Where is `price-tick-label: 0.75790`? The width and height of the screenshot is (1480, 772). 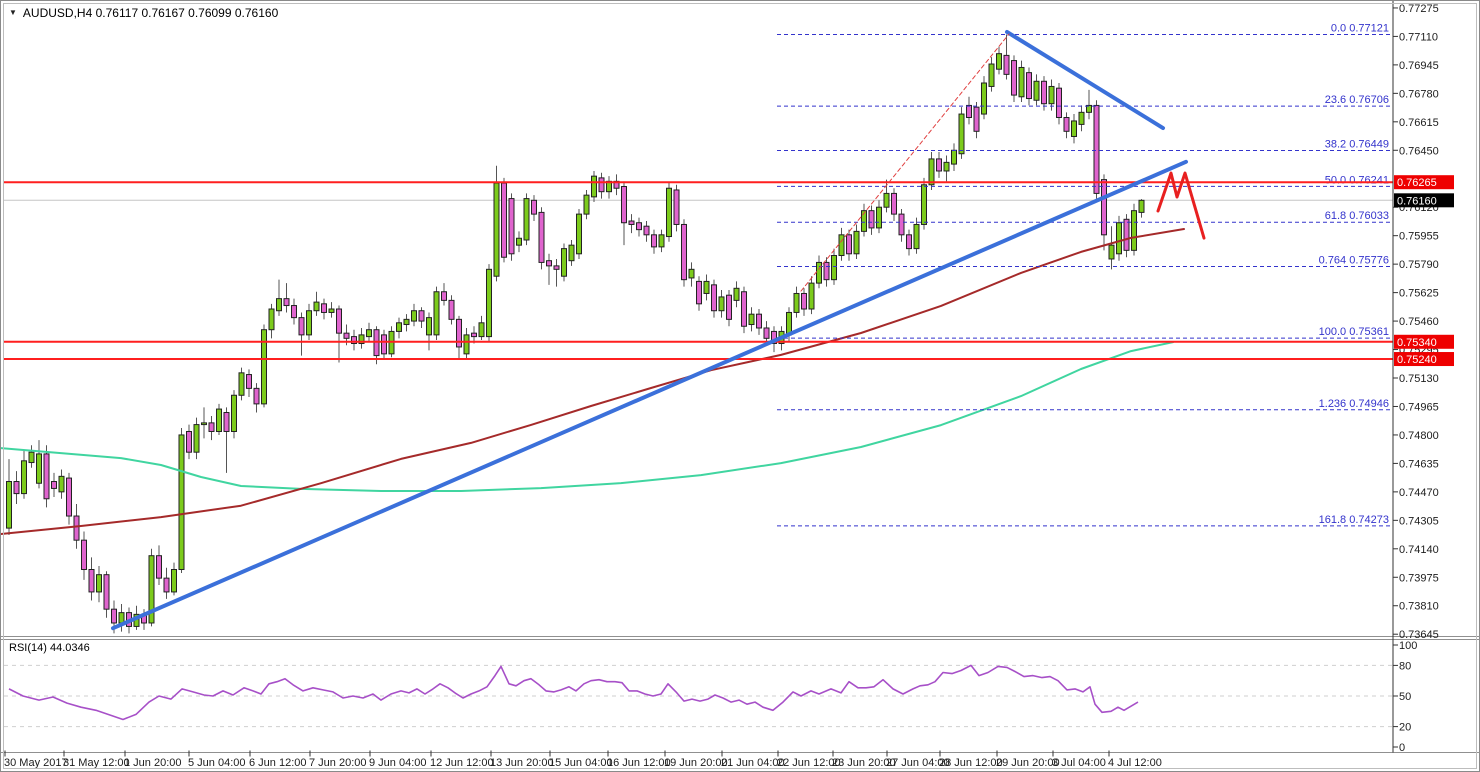 price-tick-label: 0.75790 is located at coordinates (1419, 265).